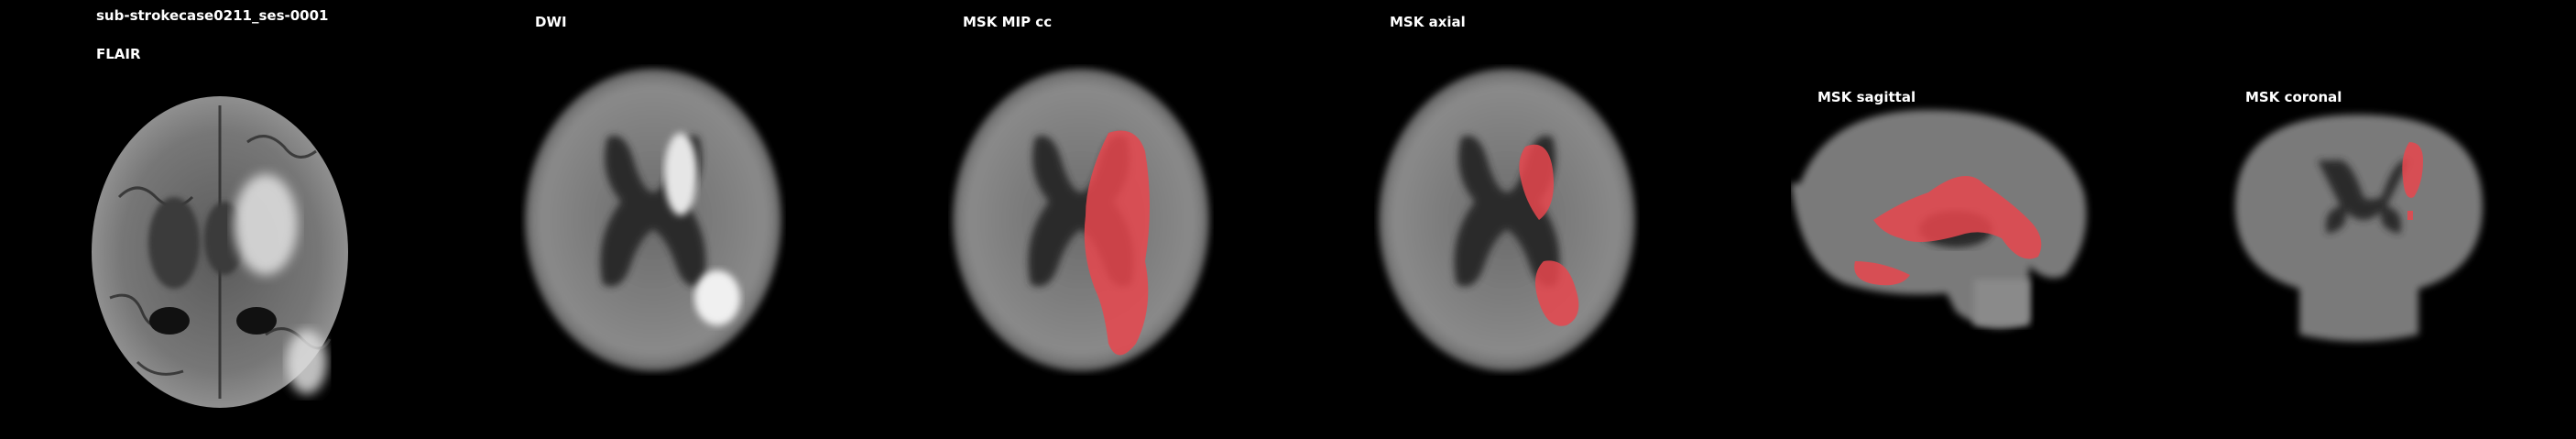 The width and height of the screenshot is (2576, 439). Describe the element at coordinates (1428, 22) in the screenshot. I see `panel-title-msk-axial: MSK axial` at that location.